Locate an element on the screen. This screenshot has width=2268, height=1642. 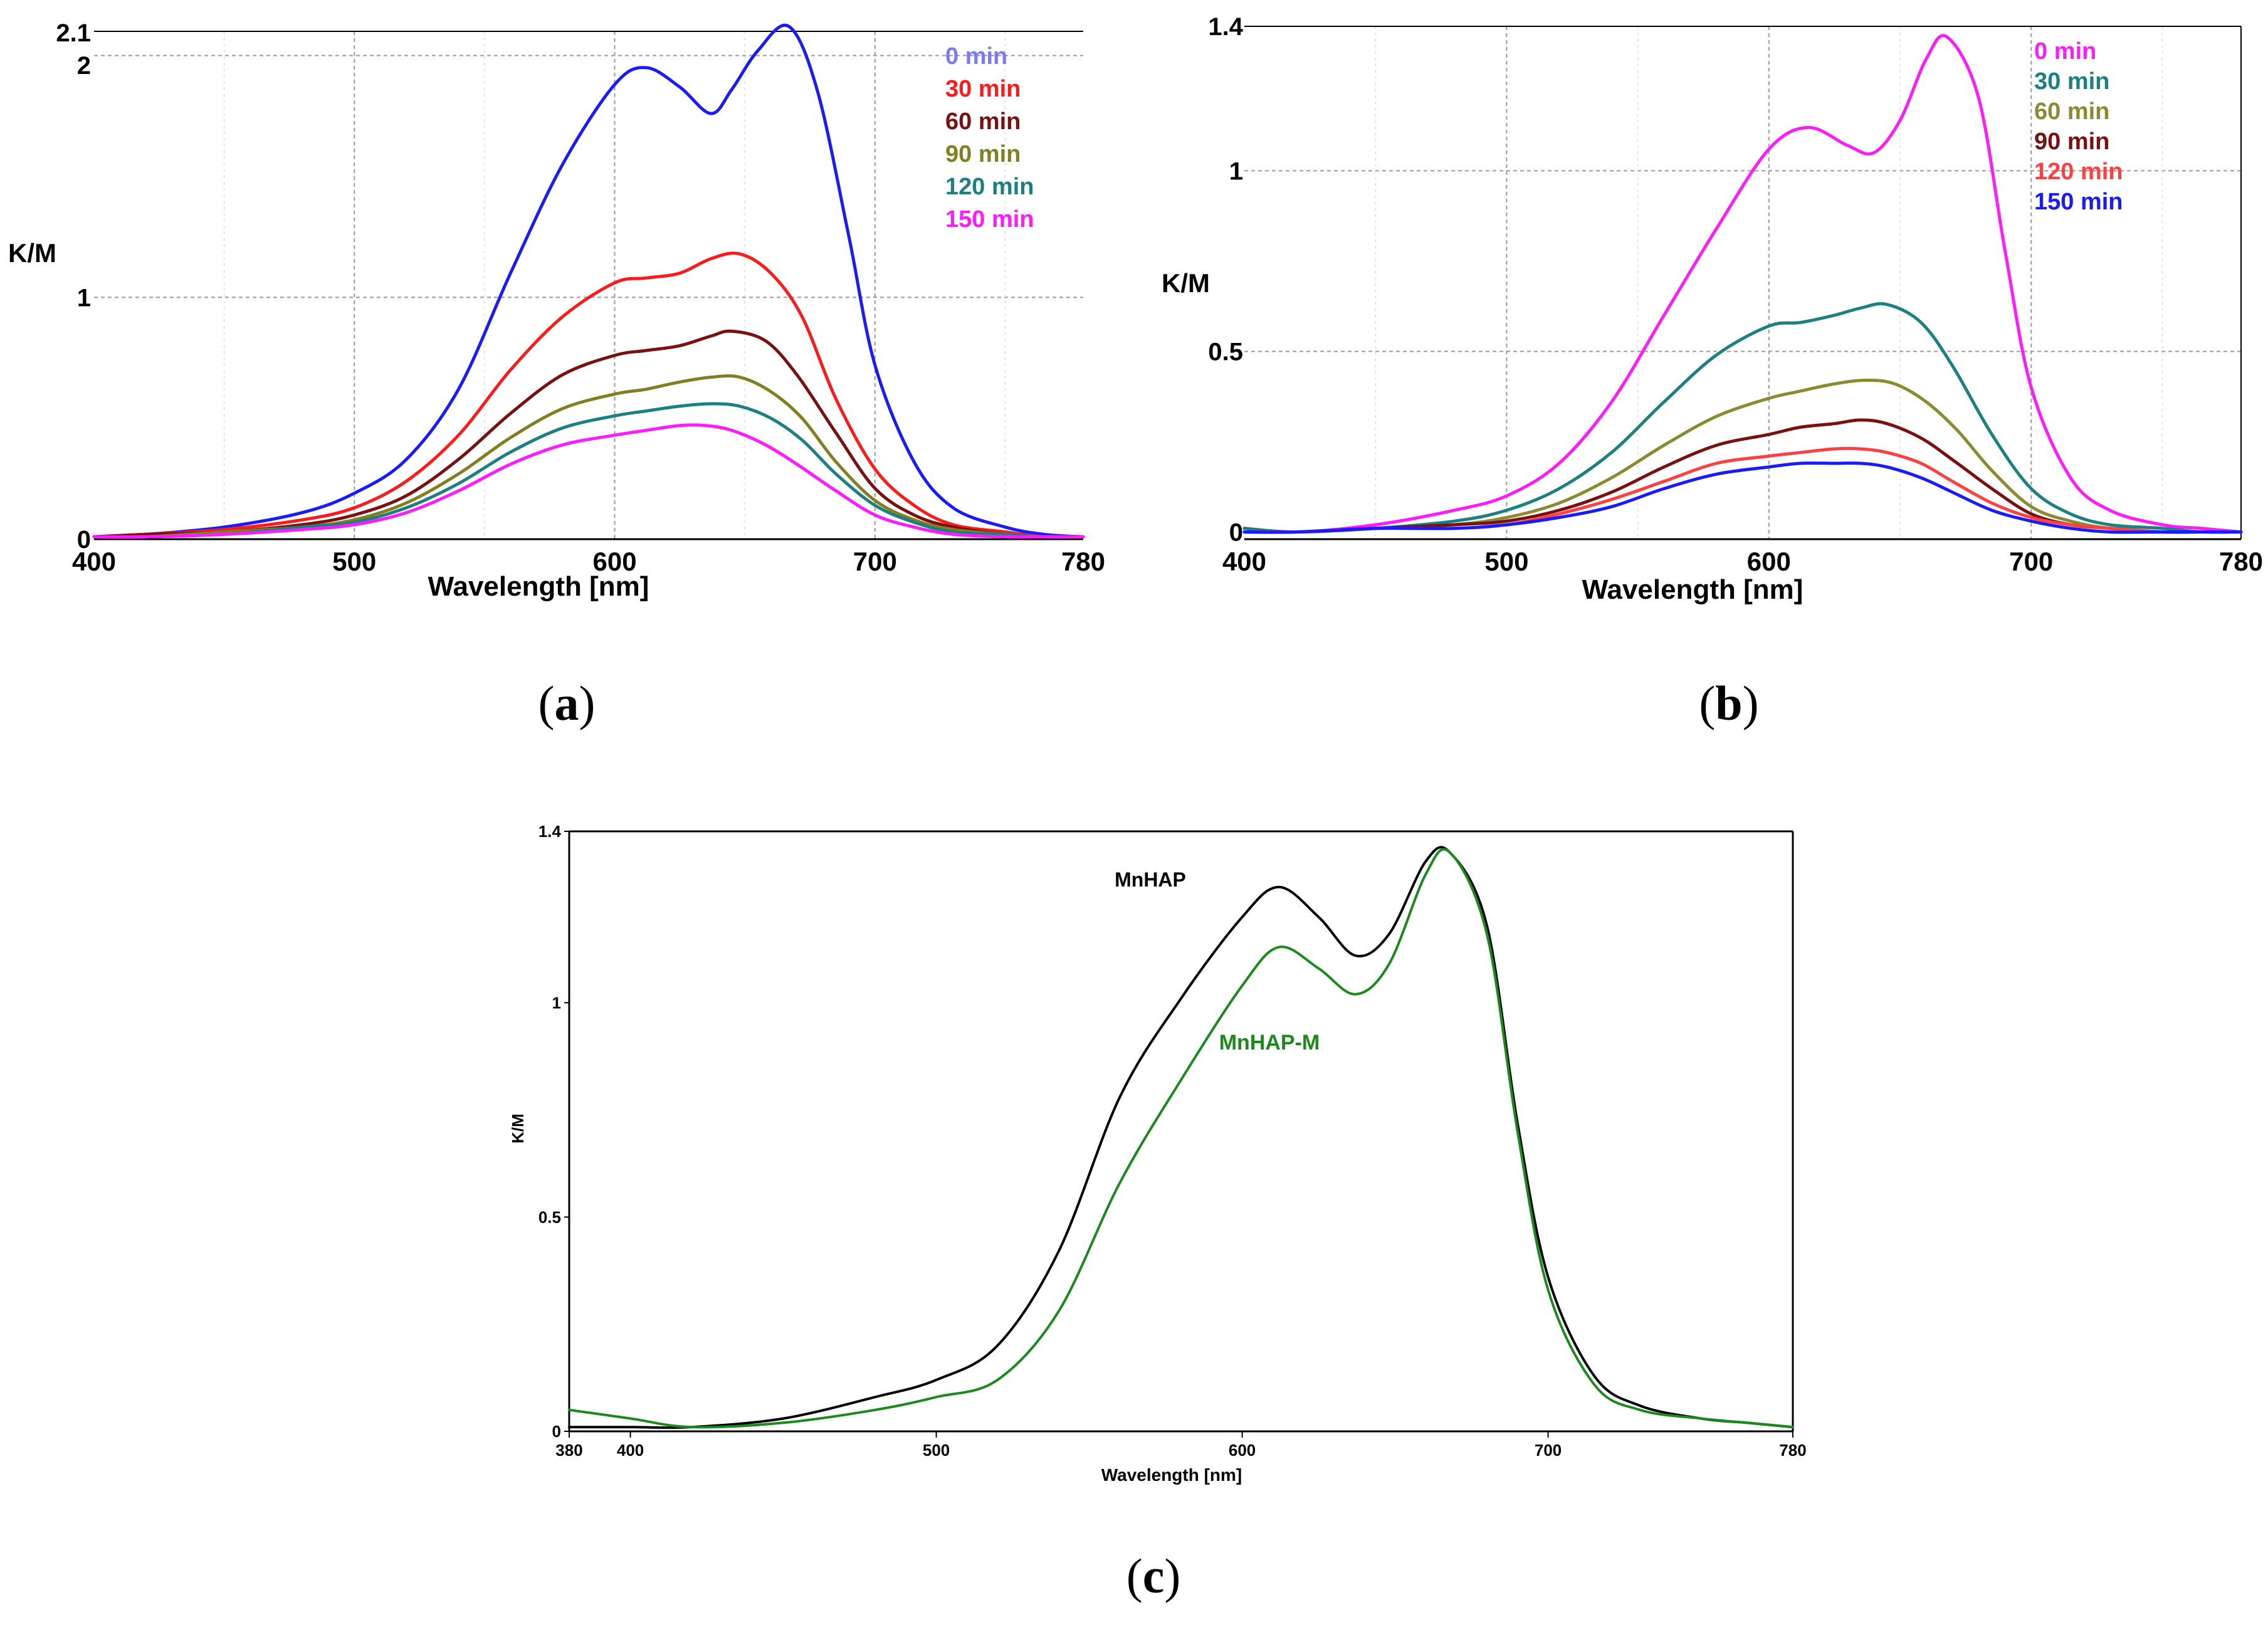
series-line-120-min is located at coordinates (589, 470).